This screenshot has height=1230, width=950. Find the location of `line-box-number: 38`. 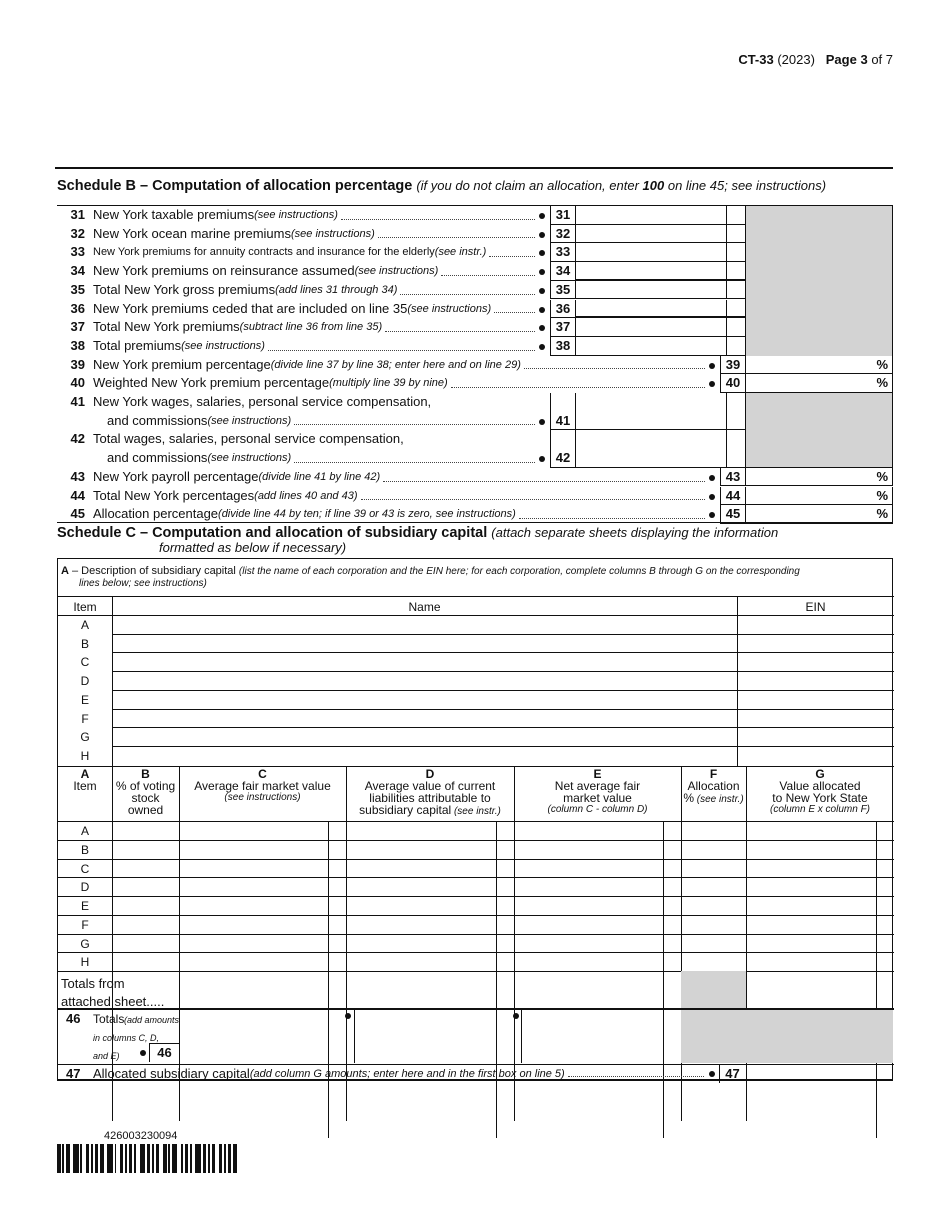

line-box-number: 38 is located at coordinates (562, 346).